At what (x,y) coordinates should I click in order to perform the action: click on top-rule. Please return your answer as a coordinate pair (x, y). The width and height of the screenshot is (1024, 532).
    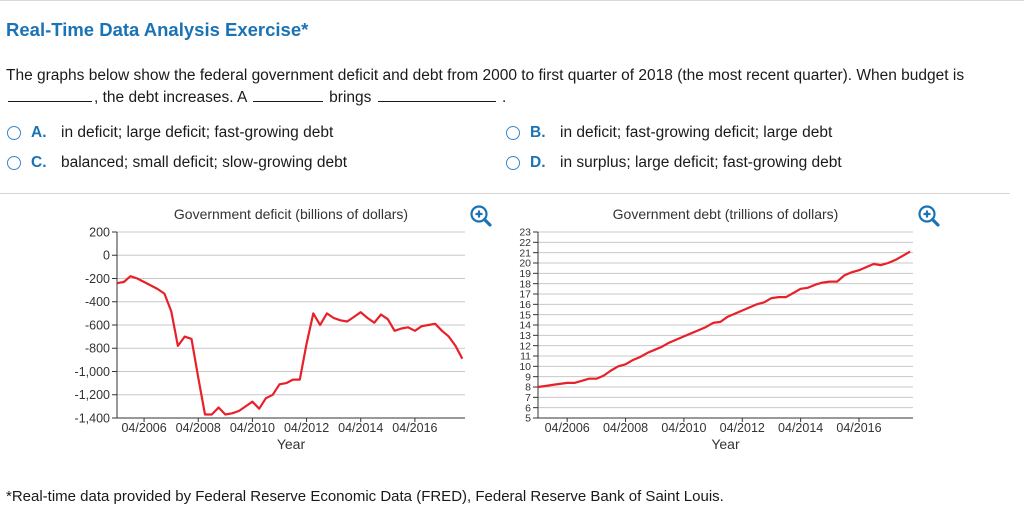
    Looking at the image, I should click on (512, 0).